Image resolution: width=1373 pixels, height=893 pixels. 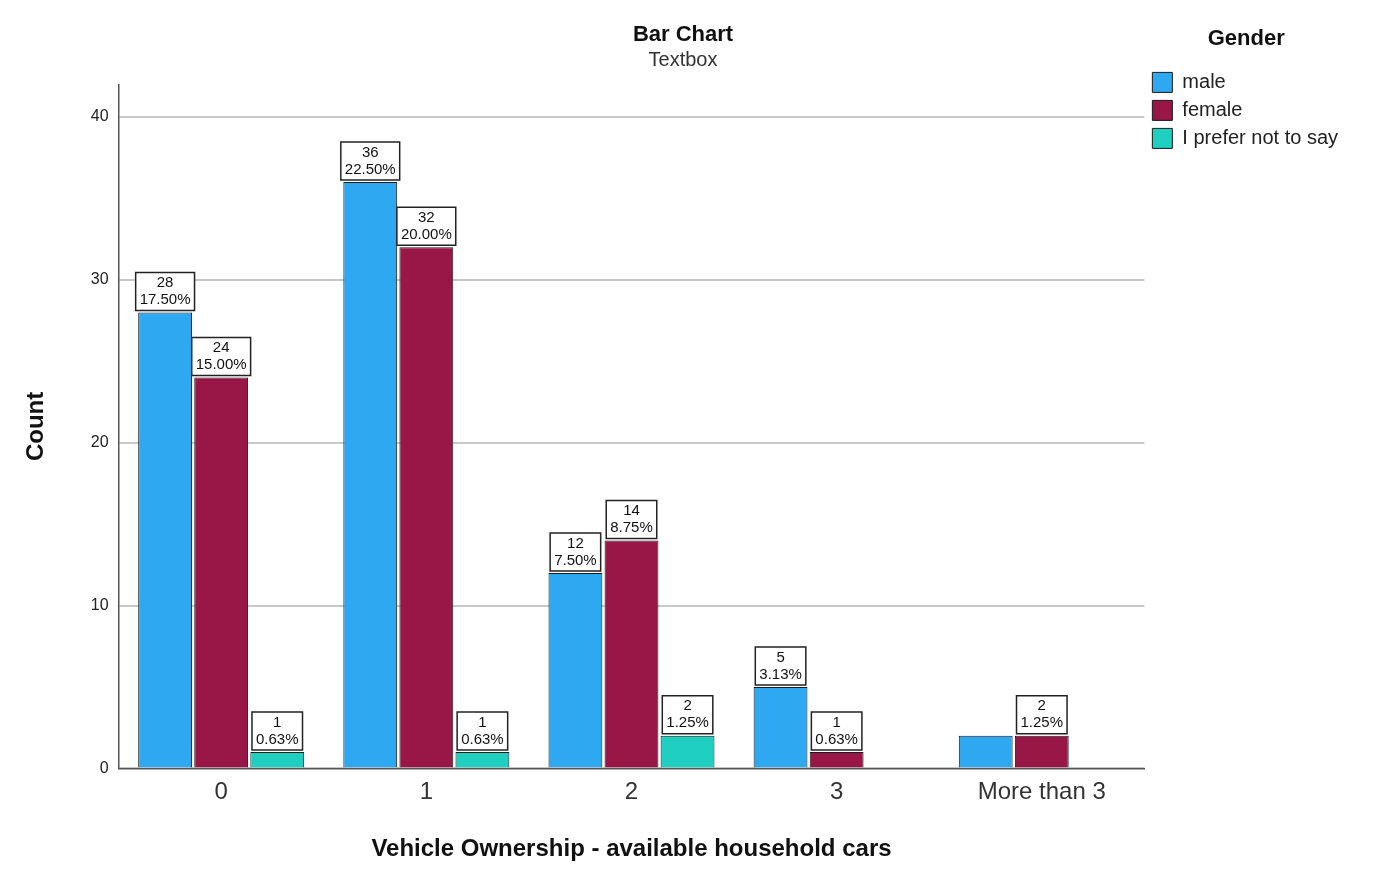 What do you see at coordinates (1204, 80) in the screenshot?
I see `legend-label: male` at bounding box center [1204, 80].